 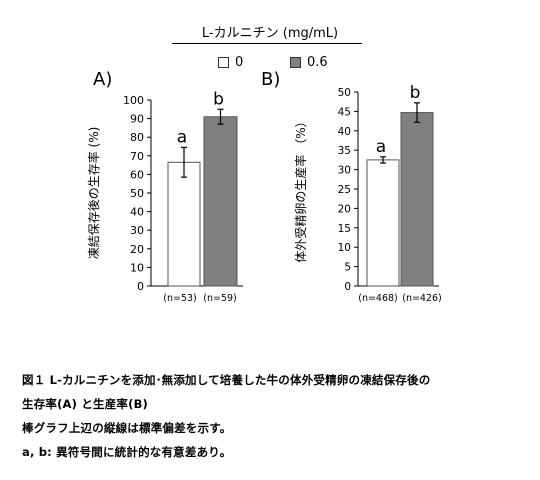 I want to click on legend-swatch-white, so click(x=223, y=62).